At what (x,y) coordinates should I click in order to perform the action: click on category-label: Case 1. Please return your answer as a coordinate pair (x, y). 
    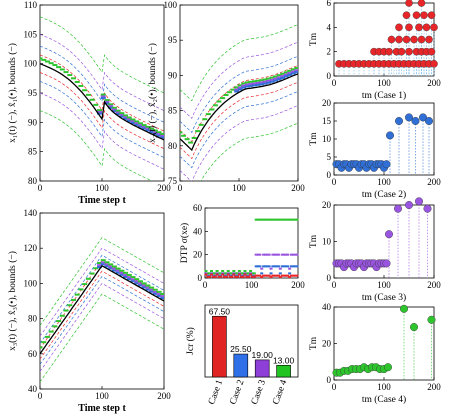
    Looking at the image, I should click on (216, 392).